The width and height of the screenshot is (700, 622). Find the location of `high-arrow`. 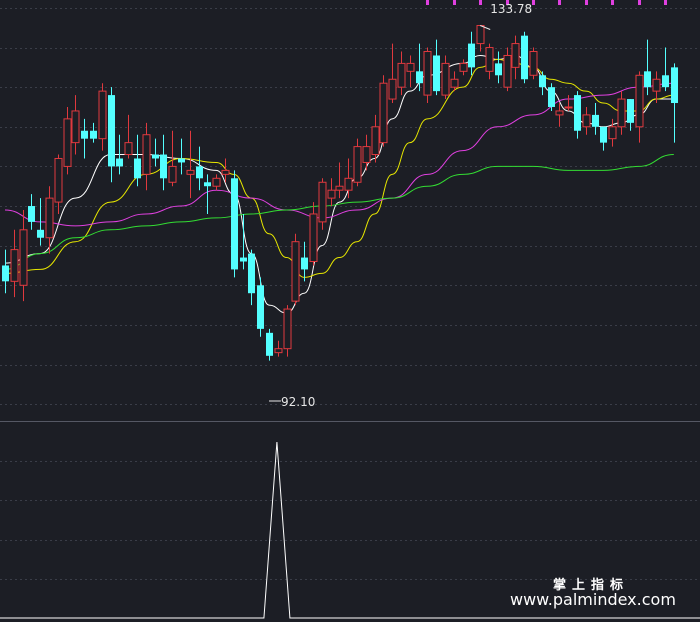

high-arrow is located at coordinates (485, 27).